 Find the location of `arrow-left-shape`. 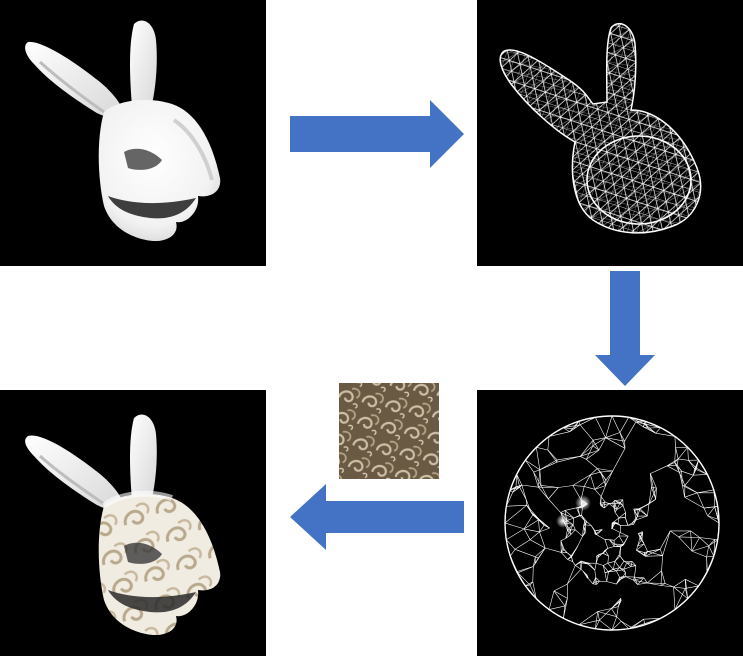

arrow-left-shape is located at coordinates (377, 517).